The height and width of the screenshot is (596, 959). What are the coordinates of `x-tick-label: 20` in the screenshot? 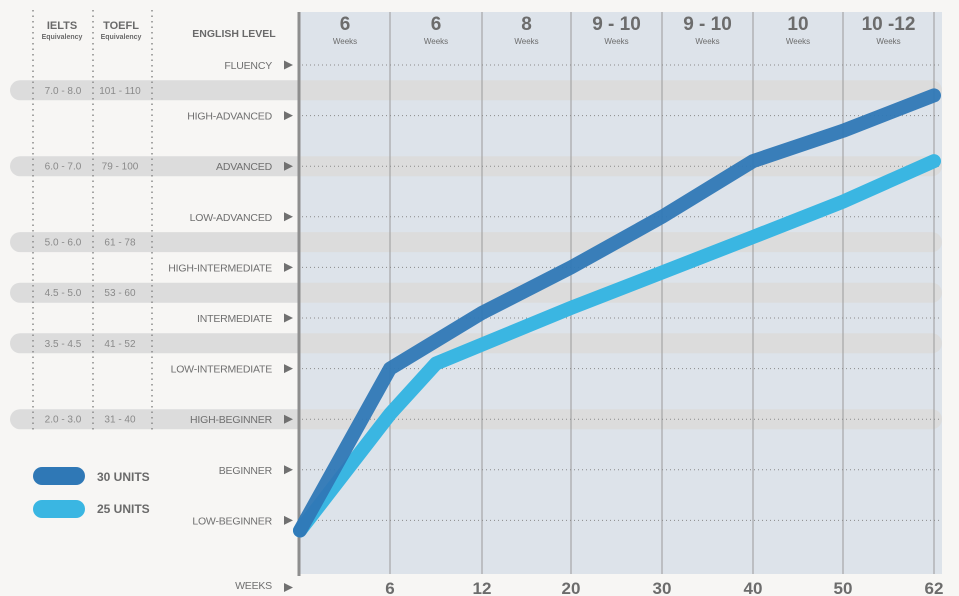 It's located at (571, 587).